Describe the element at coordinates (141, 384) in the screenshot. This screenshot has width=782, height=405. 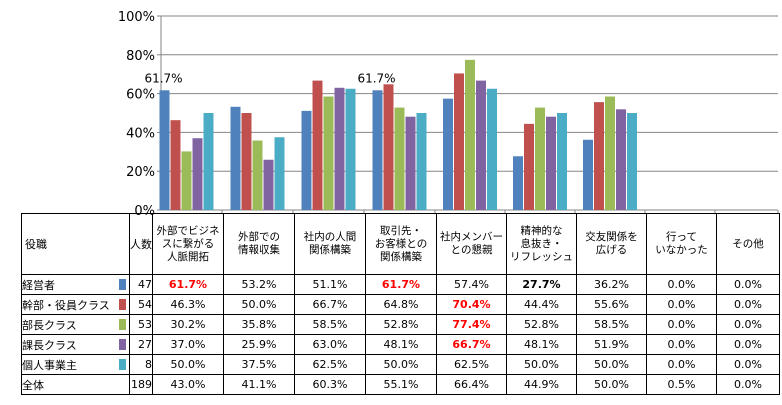
I see `row-count: 189` at that location.